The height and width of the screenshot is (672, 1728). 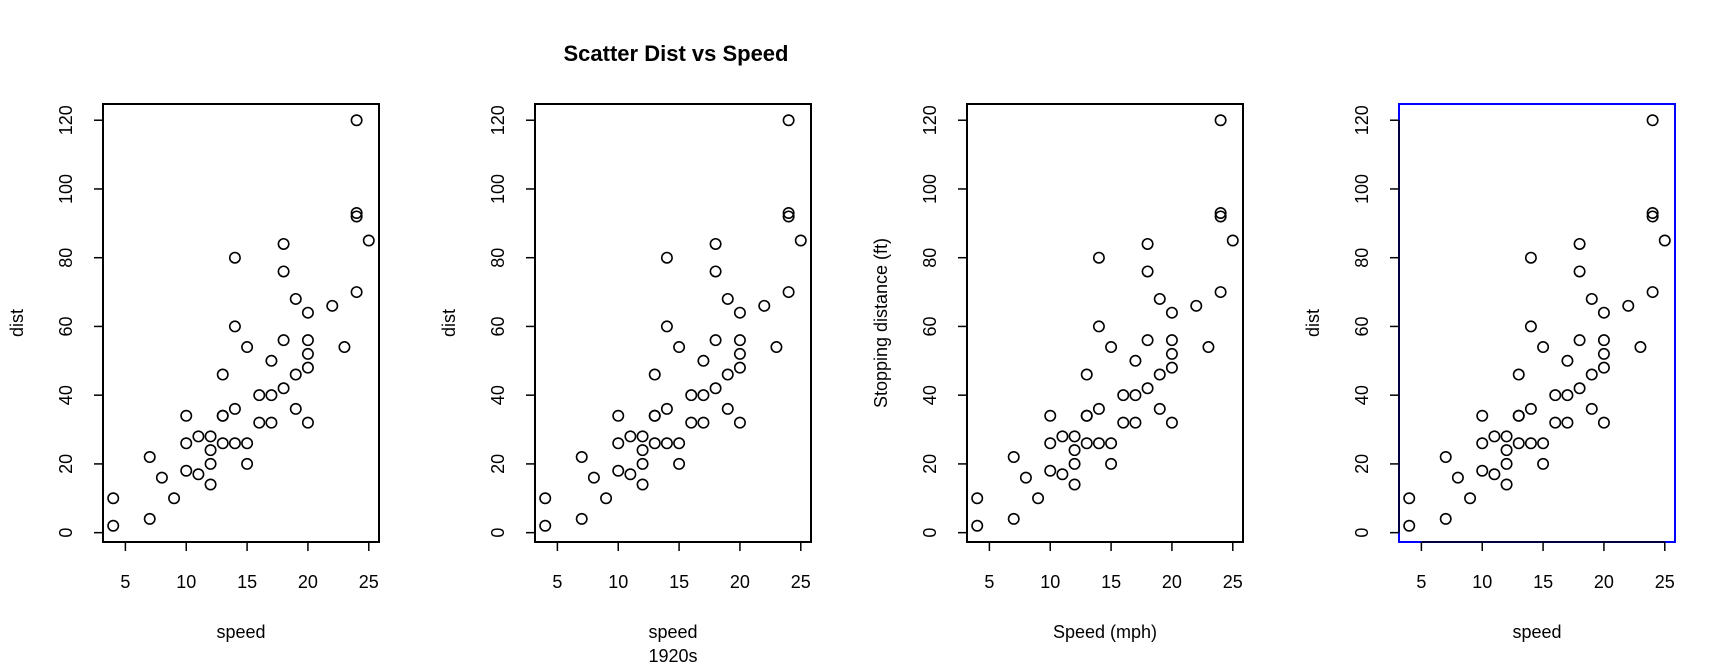 I want to click on x-tick-label: 25, so click(x=1665, y=582).